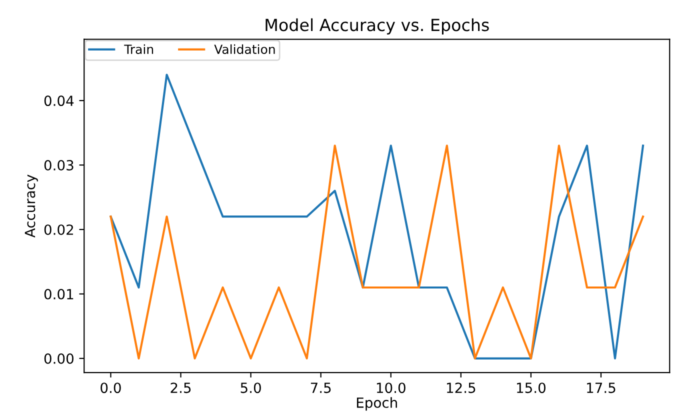 This screenshot has width=673, height=414. I want to click on x-tick-label: 17.5, so click(601, 388).